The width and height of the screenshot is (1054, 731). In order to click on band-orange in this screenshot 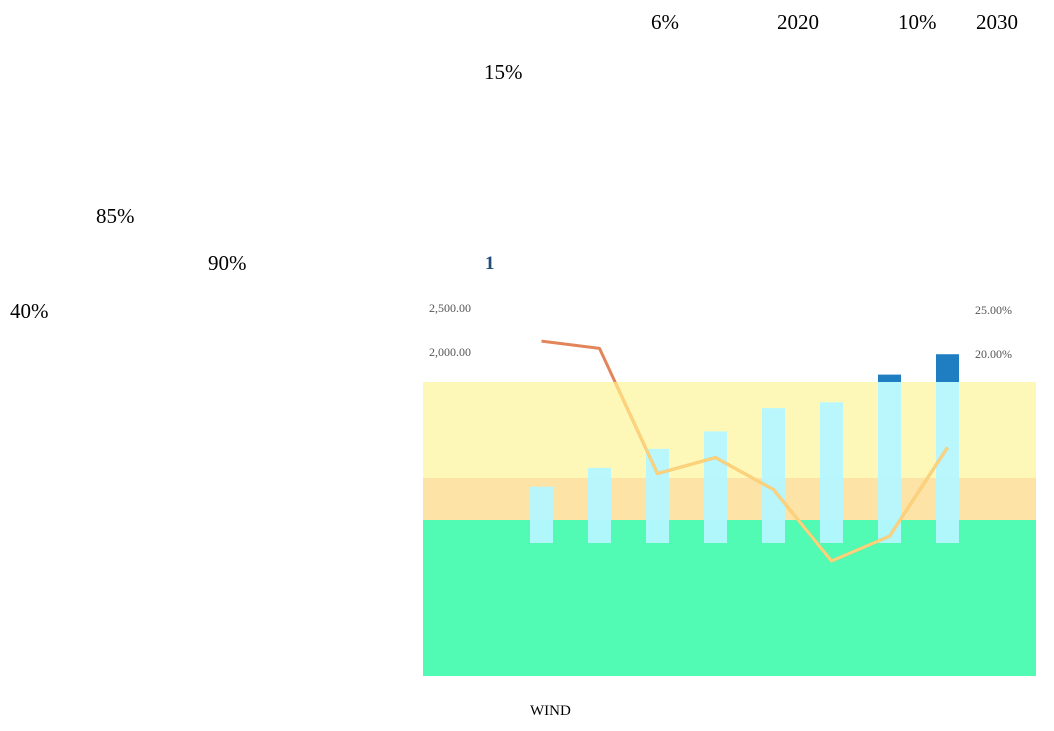, I will do `click(729, 499)`.